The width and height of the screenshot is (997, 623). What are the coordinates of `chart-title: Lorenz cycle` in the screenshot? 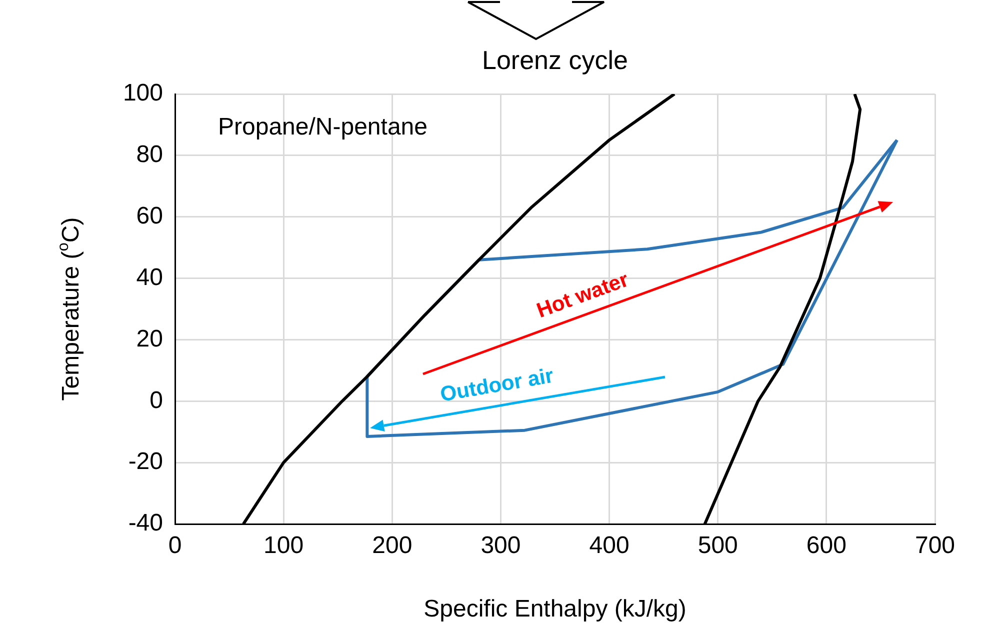 It's located at (555, 60).